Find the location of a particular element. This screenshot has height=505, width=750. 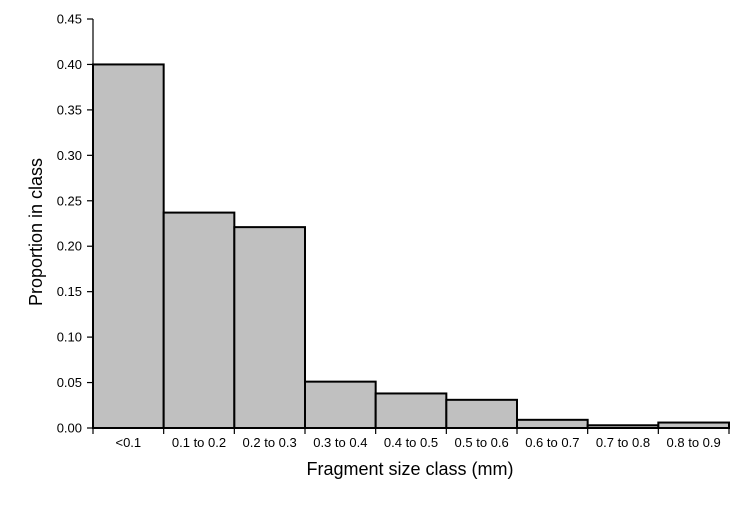

x-tick-label-5: 0.5 to 0.6 is located at coordinates (482, 442).